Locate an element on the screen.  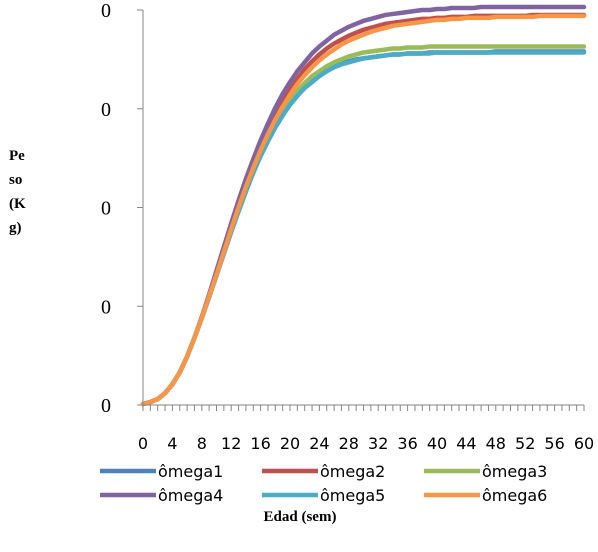
x-tick-label: 56 is located at coordinates (554, 443).